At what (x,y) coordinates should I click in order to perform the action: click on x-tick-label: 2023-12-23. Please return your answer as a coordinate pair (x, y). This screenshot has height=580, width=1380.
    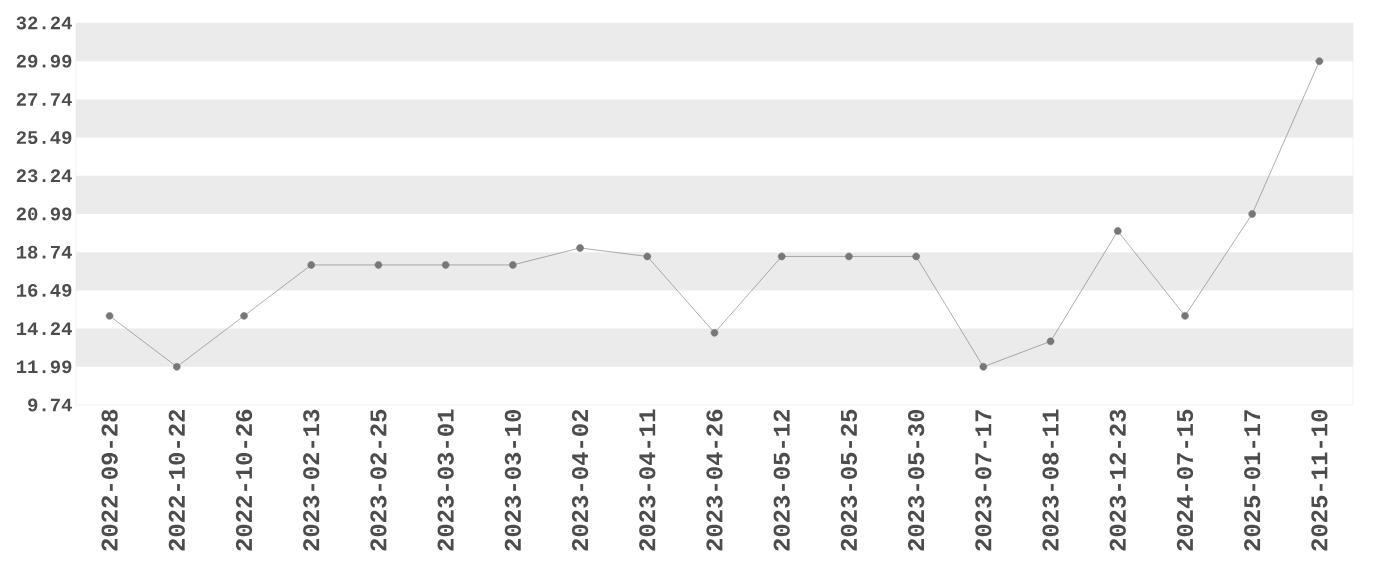
    Looking at the image, I should click on (1117, 480).